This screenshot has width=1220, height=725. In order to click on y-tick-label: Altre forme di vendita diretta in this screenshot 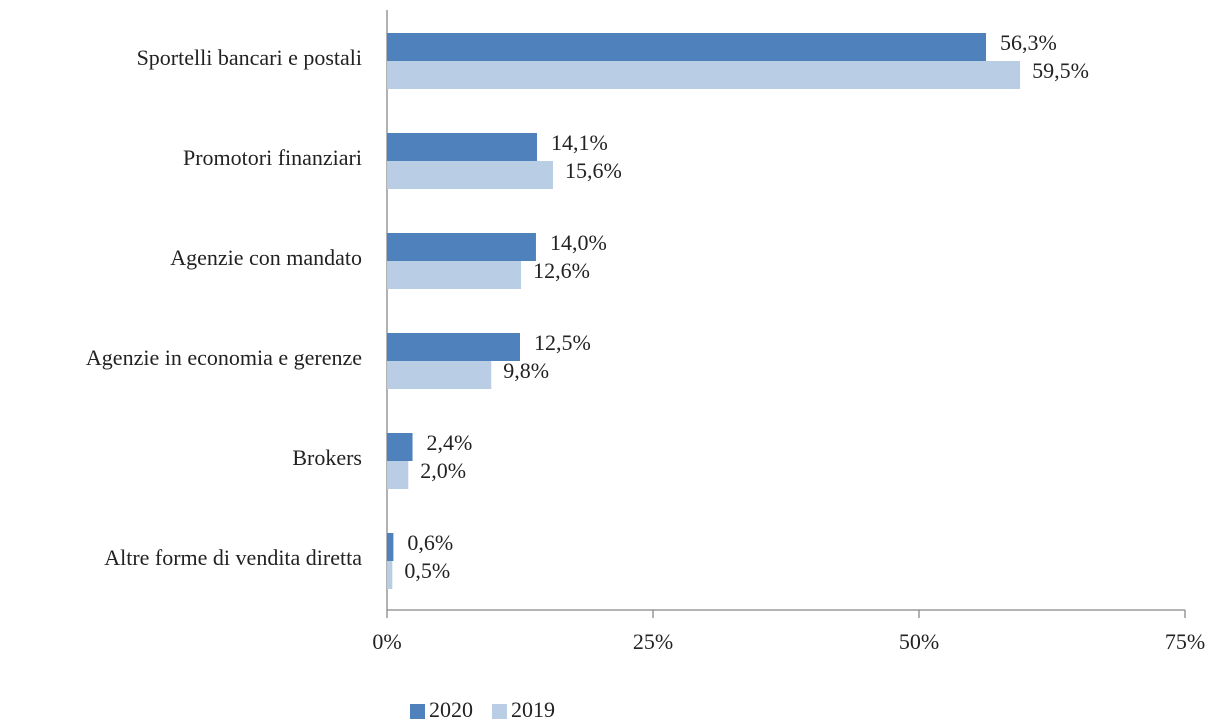, I will do `click(233, 557)`.